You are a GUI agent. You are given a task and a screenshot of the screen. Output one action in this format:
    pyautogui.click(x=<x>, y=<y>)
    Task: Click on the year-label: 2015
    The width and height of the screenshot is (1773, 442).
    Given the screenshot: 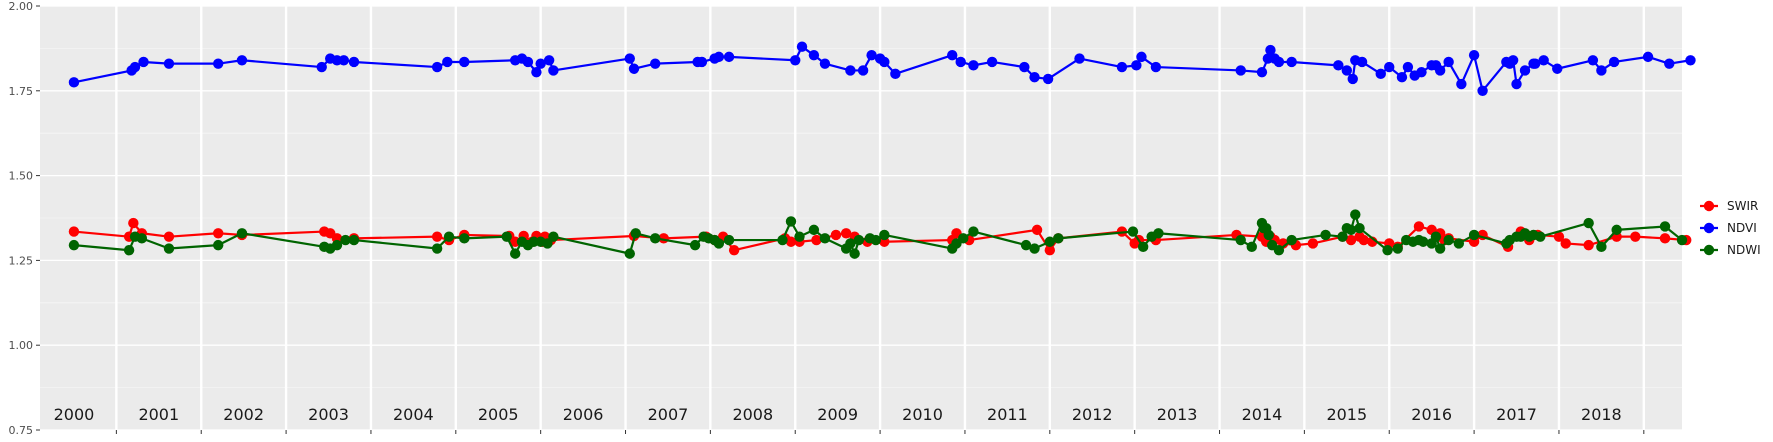 What is the action you would take?
    pyautogui.click(x=1346, y=414)
    